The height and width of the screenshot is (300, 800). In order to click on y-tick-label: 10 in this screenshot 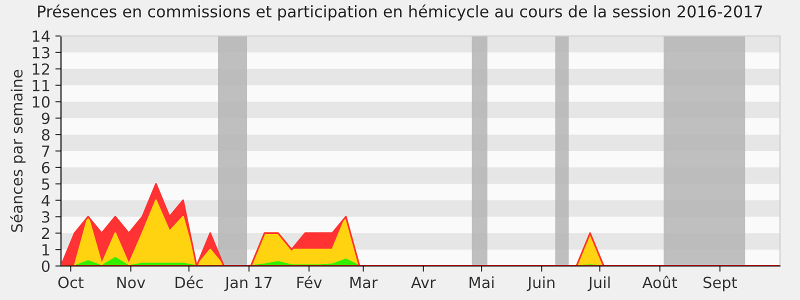, I will do `click(41, 102)`.